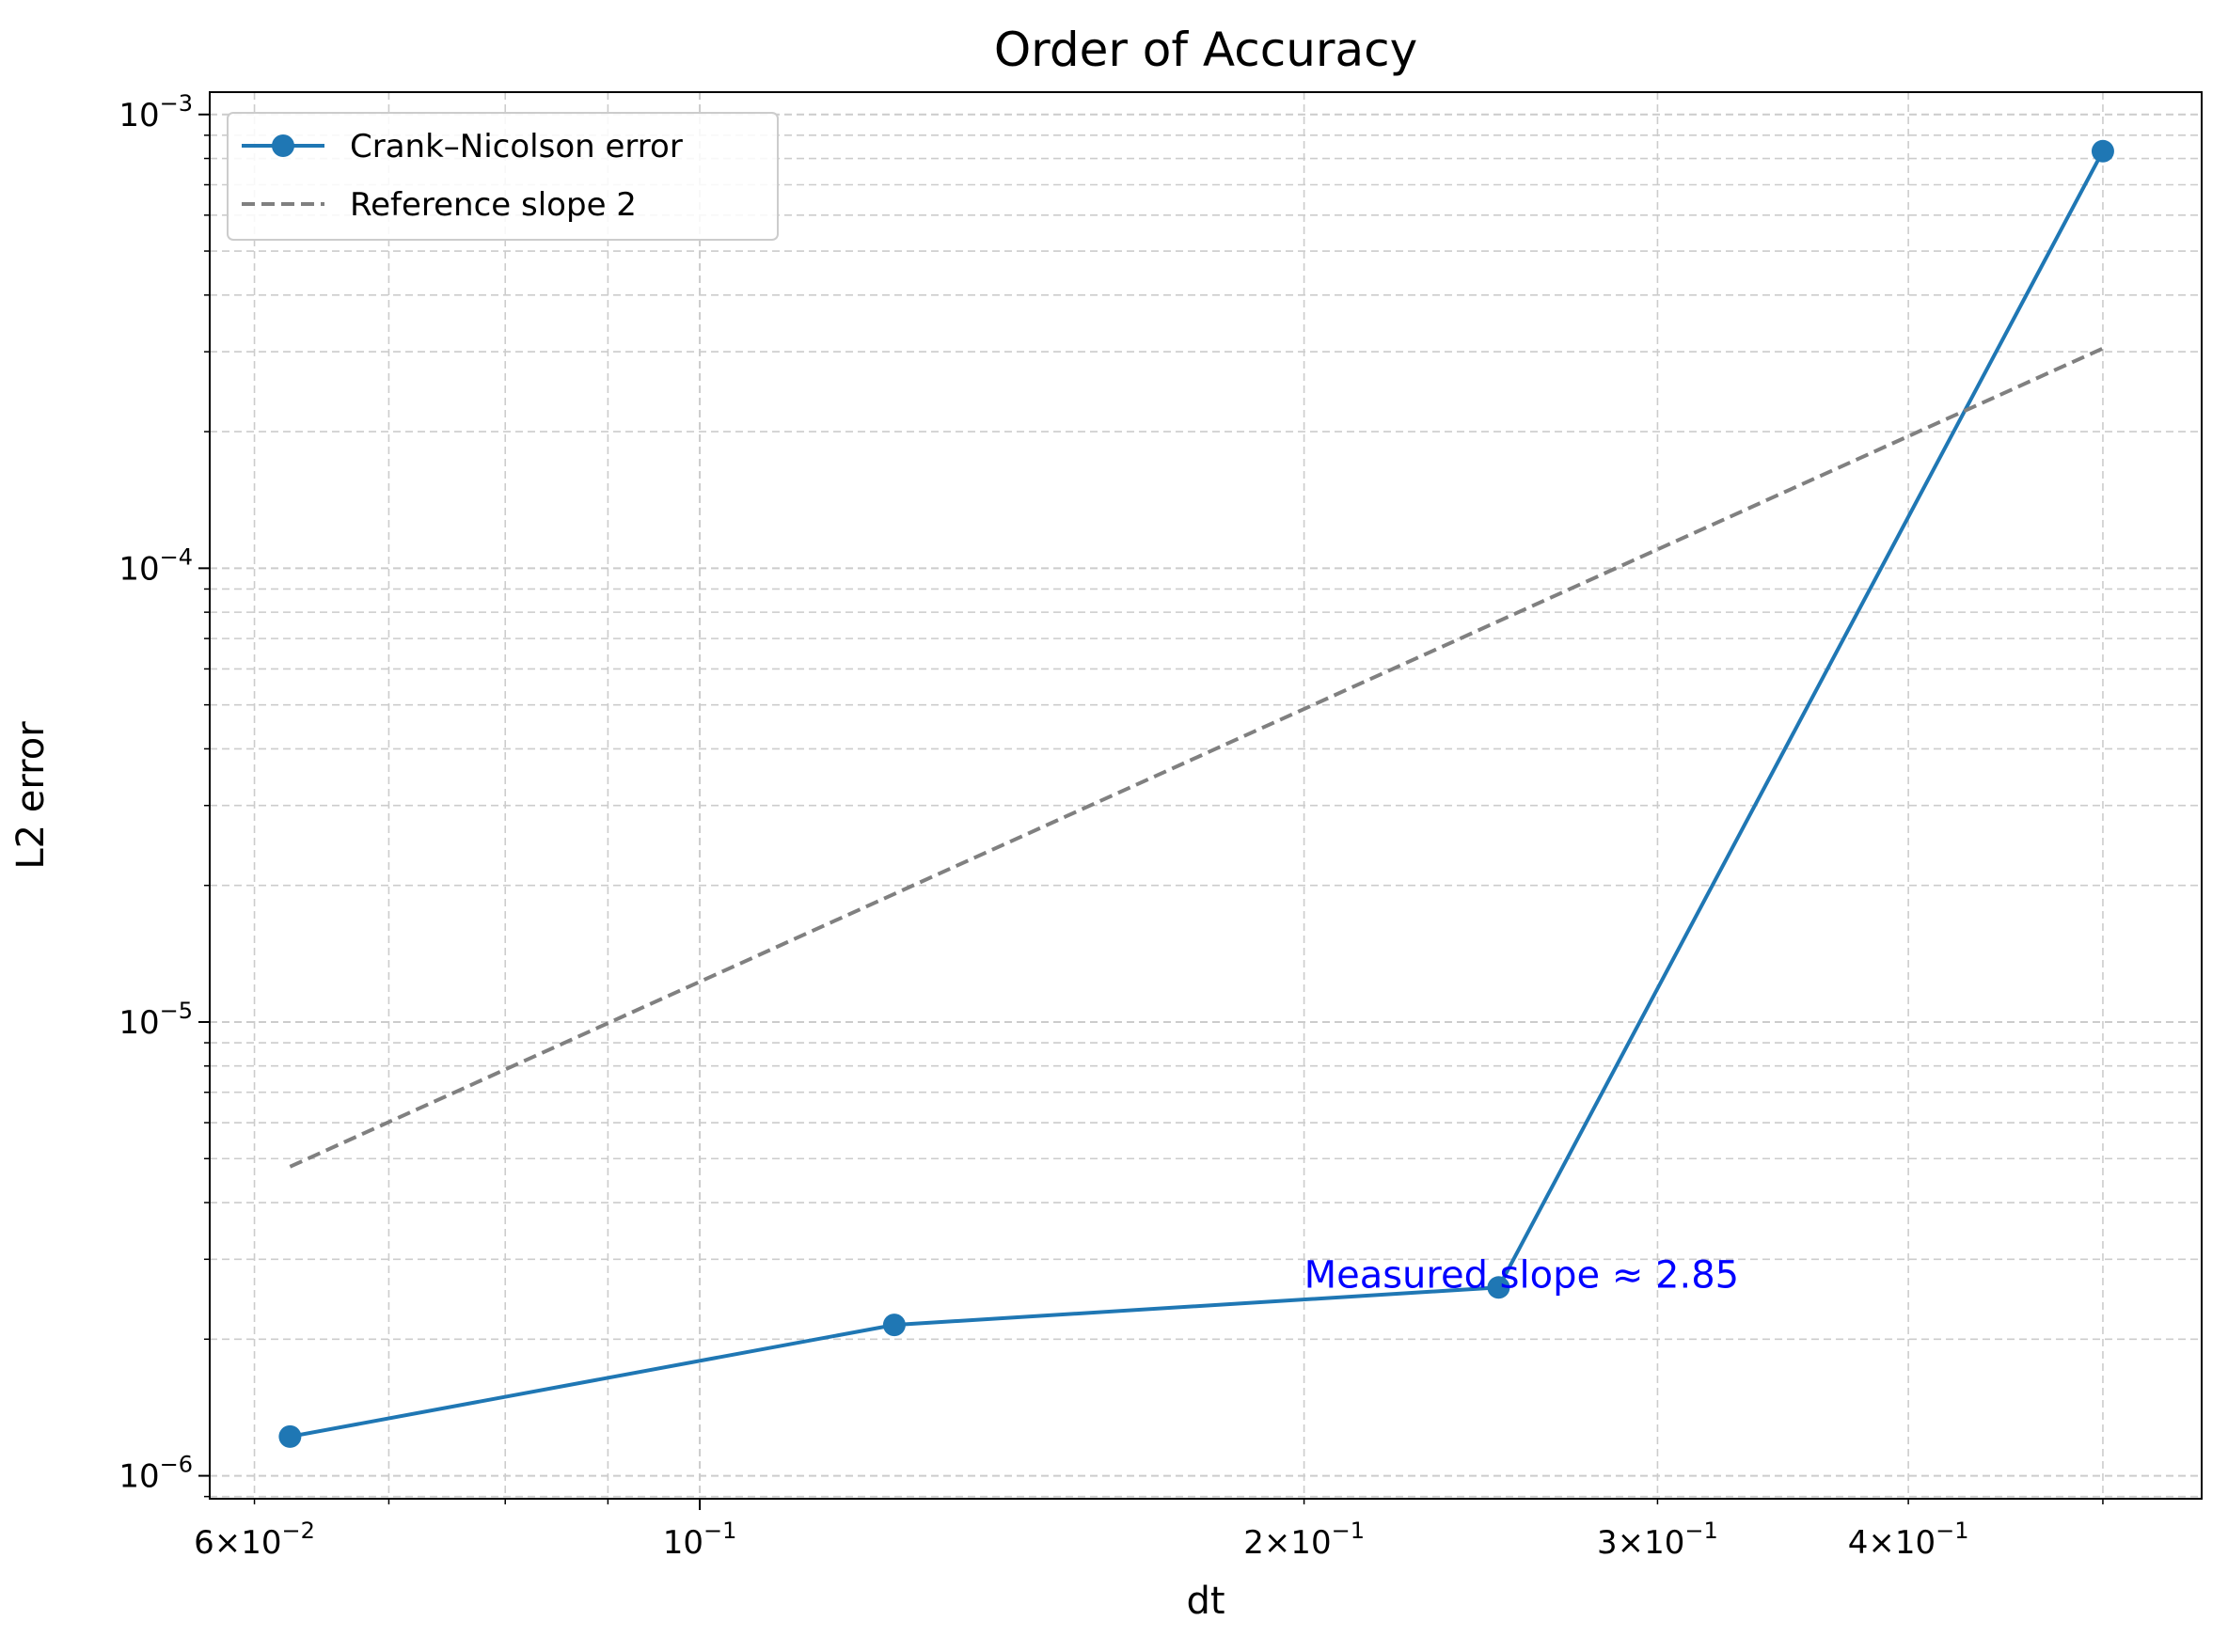 This screenshot has width=2228, height=1652. I want to click on slope-annotation: Measured slope ≈ 2.85, so click(1522, 1275).